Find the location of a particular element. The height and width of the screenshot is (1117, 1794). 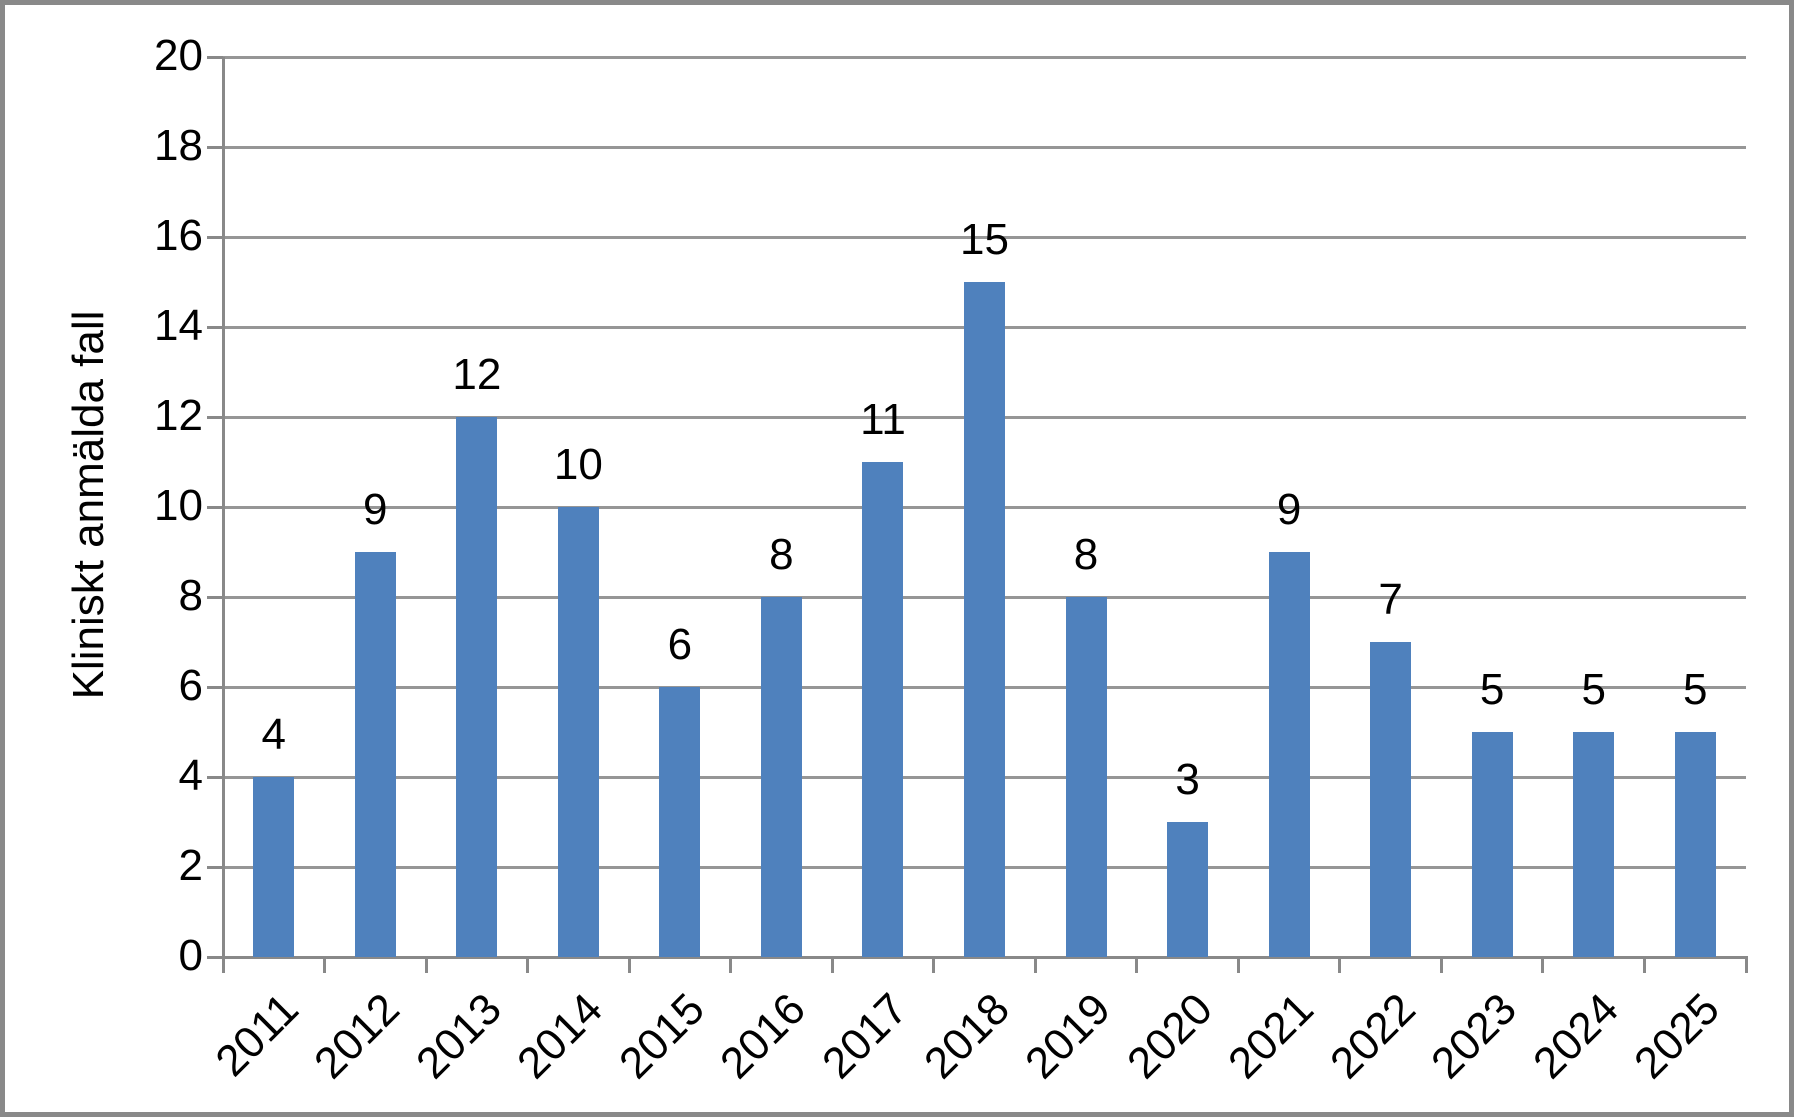

bar-2016 is located at coordinates (781, 777).